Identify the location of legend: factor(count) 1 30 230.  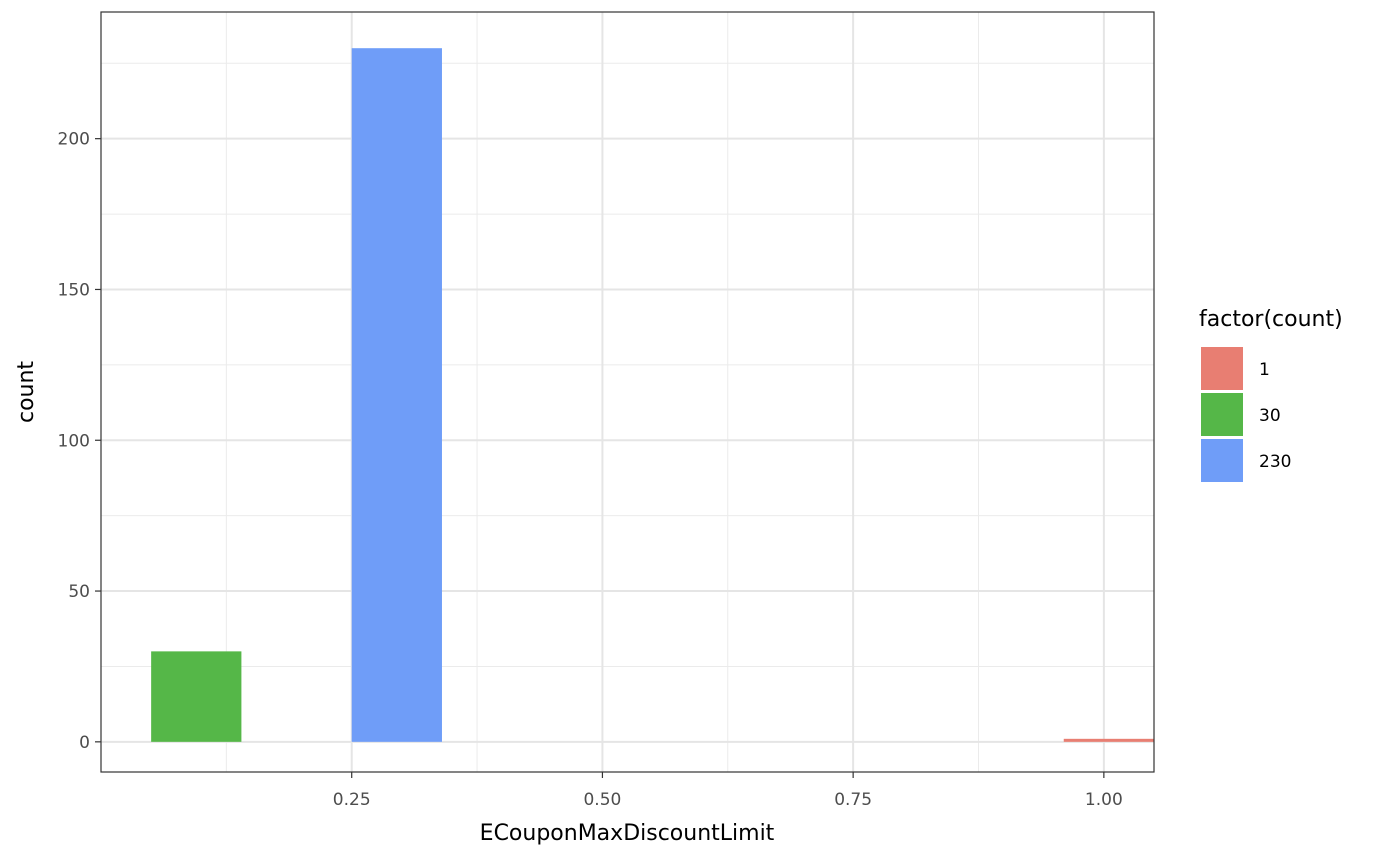
(1271, 394).